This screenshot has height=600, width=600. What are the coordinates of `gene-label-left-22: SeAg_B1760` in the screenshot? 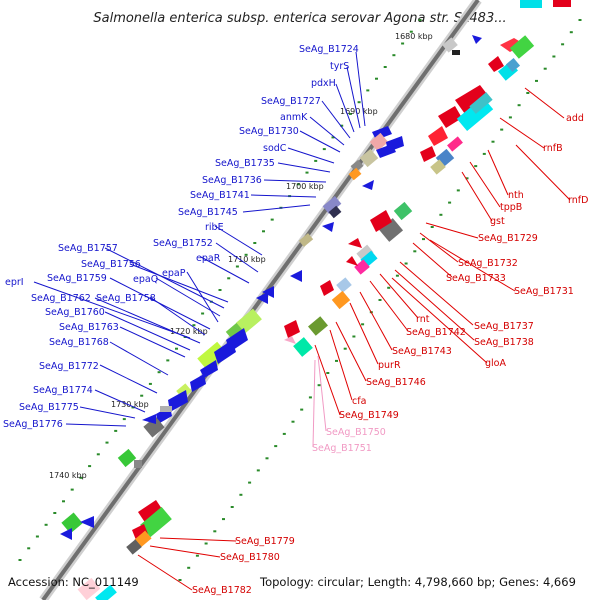 It's located at (75, 312).